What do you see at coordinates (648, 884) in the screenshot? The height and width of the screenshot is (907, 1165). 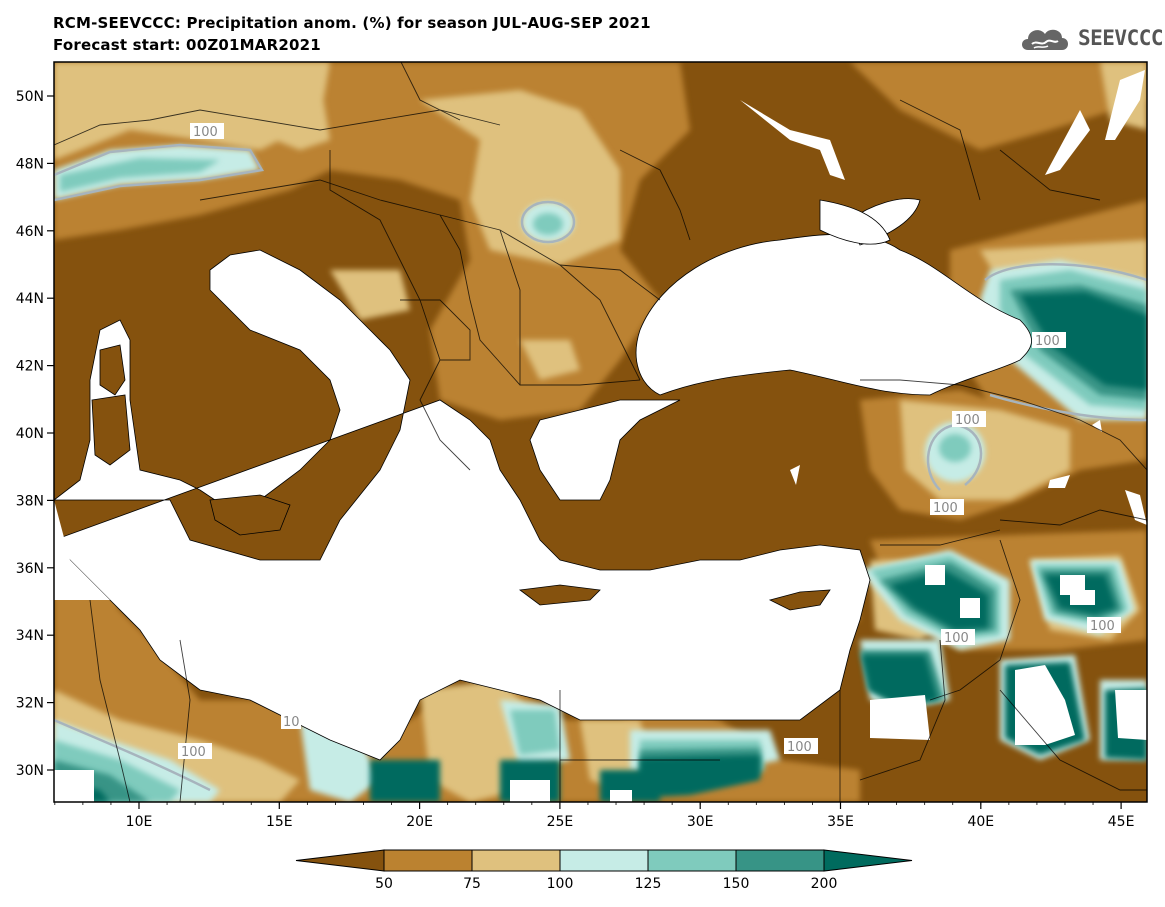 I see `colorbar-tick-label: 125` at bounding box center [648, 884].